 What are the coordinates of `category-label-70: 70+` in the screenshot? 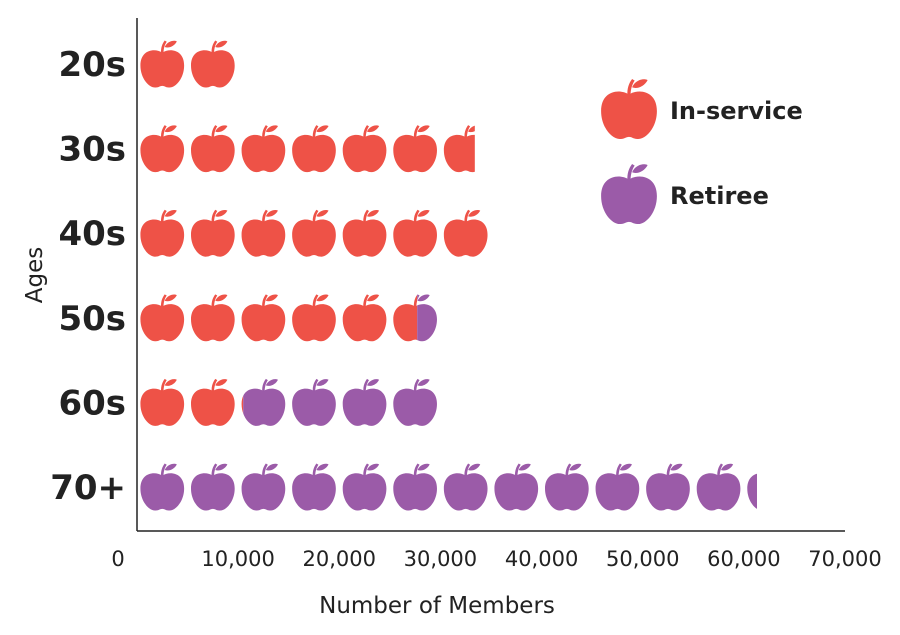 It's located at (88, 488).